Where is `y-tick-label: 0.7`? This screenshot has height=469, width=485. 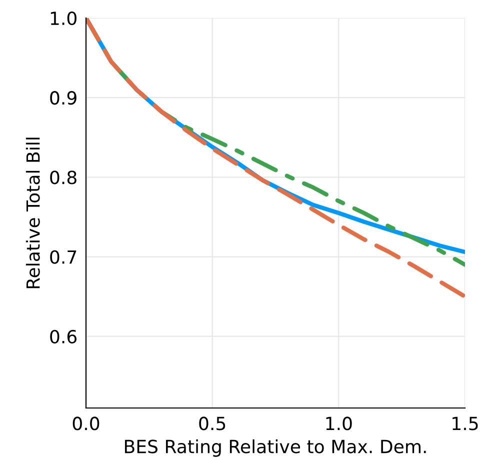
y-tick-label: 0.7 is located at coordinates (63, 257).